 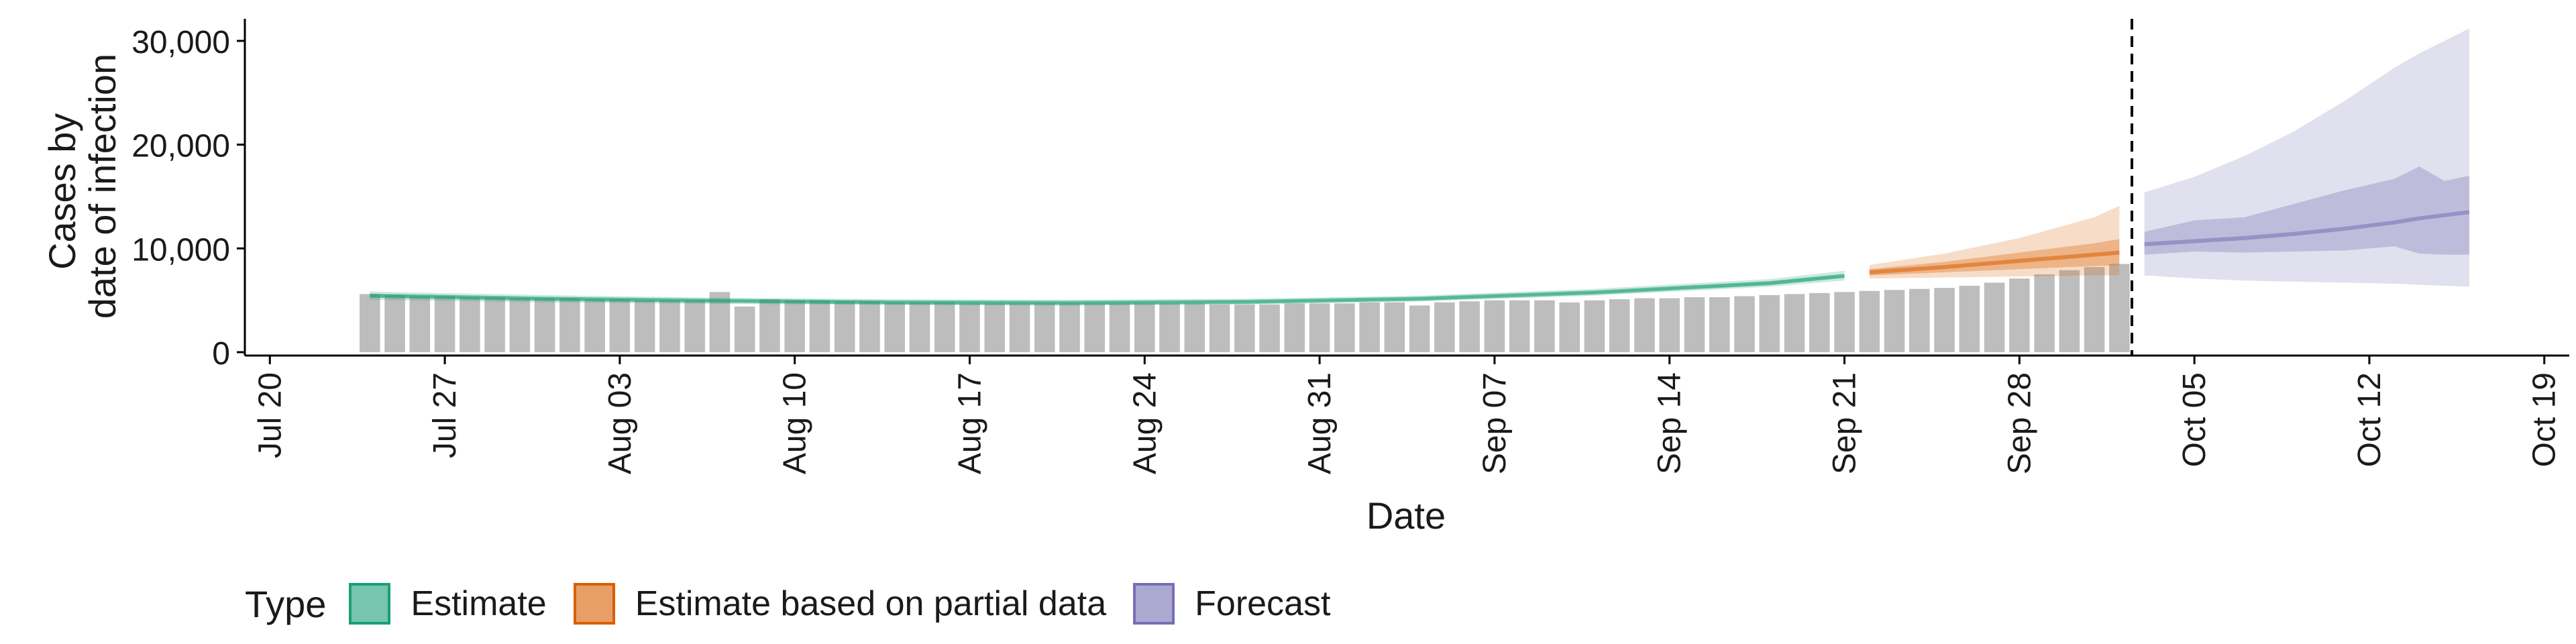 What do you see at coordinates (370, 604) in the screenshot?
I see `legend-swatch-estimate` at bounding box center [370, 604].